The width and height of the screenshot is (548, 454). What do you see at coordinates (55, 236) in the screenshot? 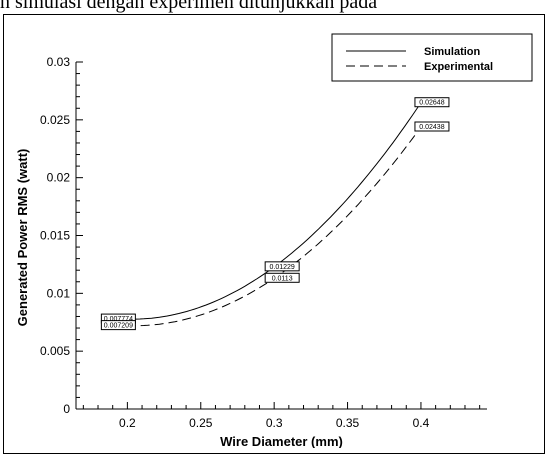
I see `y-tick-label: 0.015` at bounding box center [55, 236].